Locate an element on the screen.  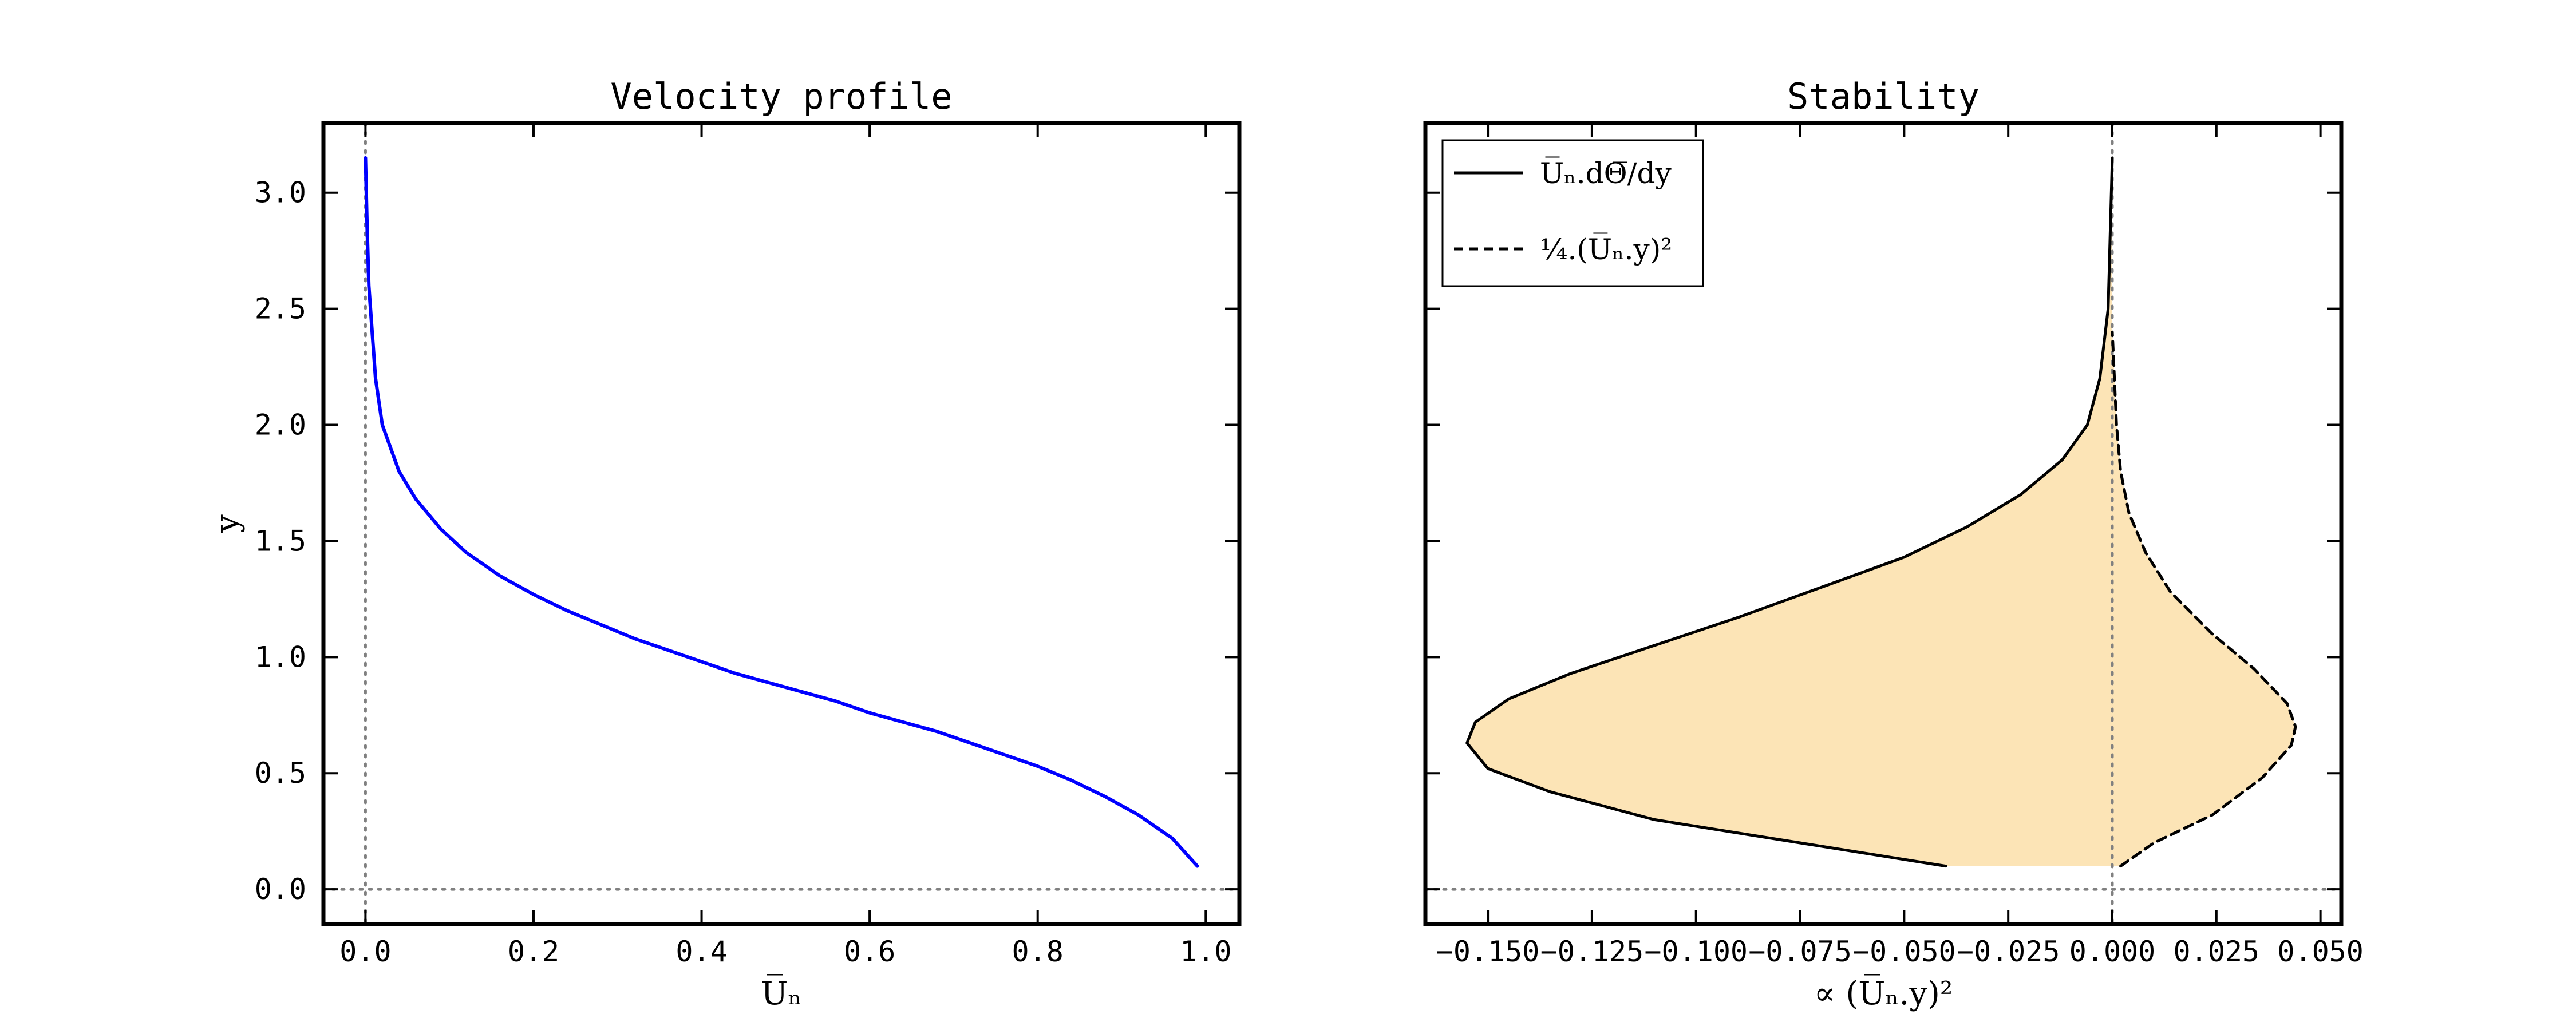
x-tick-label: −0.025 is located at coordinates (2008, 951).